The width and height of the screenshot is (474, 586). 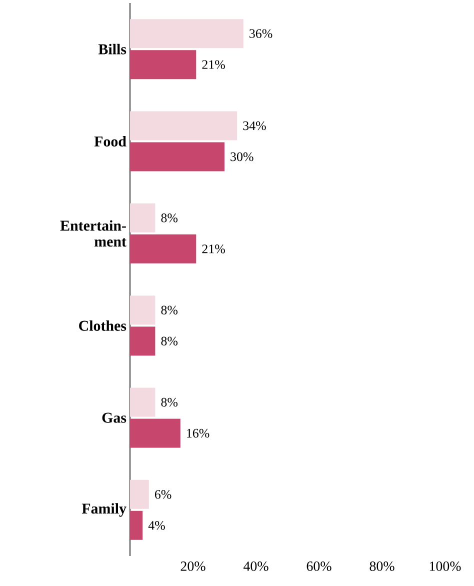 What do you see at coordinates (110, 141) in the screenshot?
I see `y-tick-label: Food` at bounding box center [110, 141].